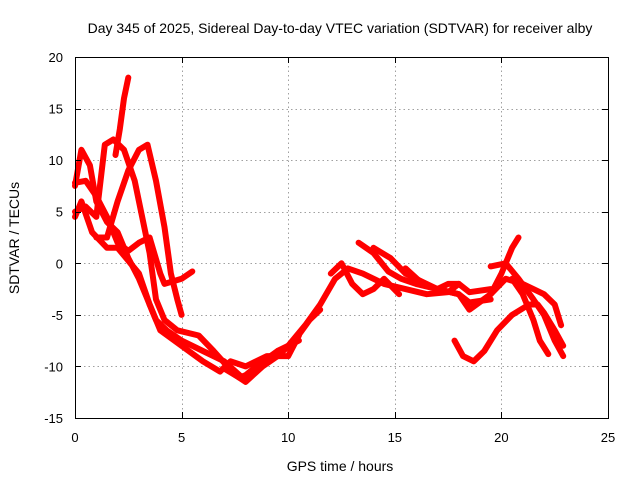 The height and width of the screenshot is (480, 640). What do you see at coordinates (181, 437) in the screenshot?
I see `x-tick-label: 5` at bounding box center [181, 437].